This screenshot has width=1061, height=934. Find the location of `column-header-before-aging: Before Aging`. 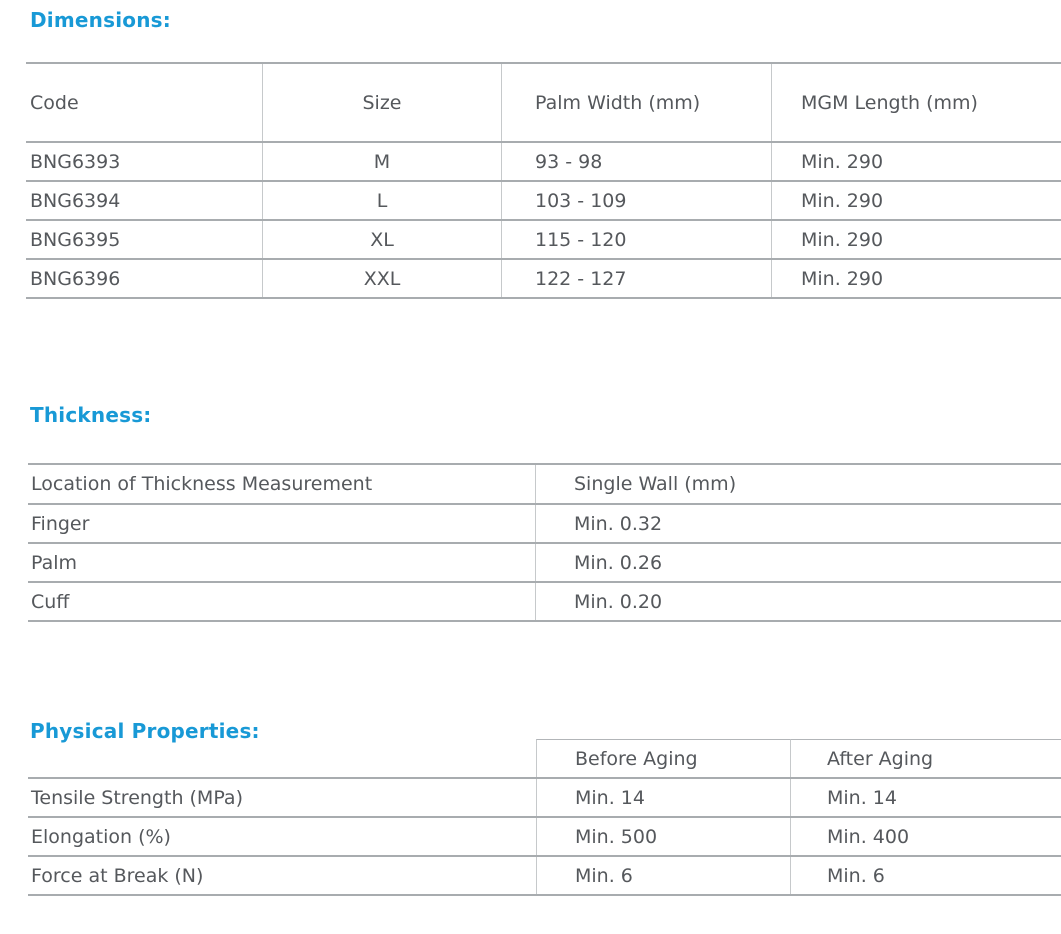

column-header-before-aging: Before Aging is located at coordinates (663, 758).